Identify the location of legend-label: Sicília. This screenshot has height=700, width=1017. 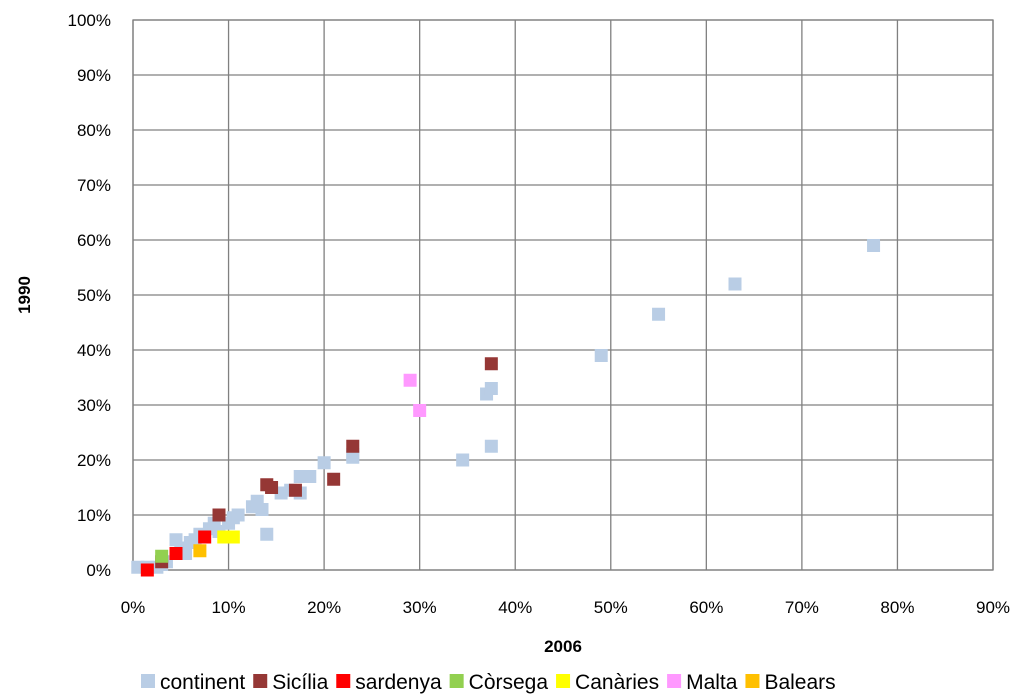
(300, 682).